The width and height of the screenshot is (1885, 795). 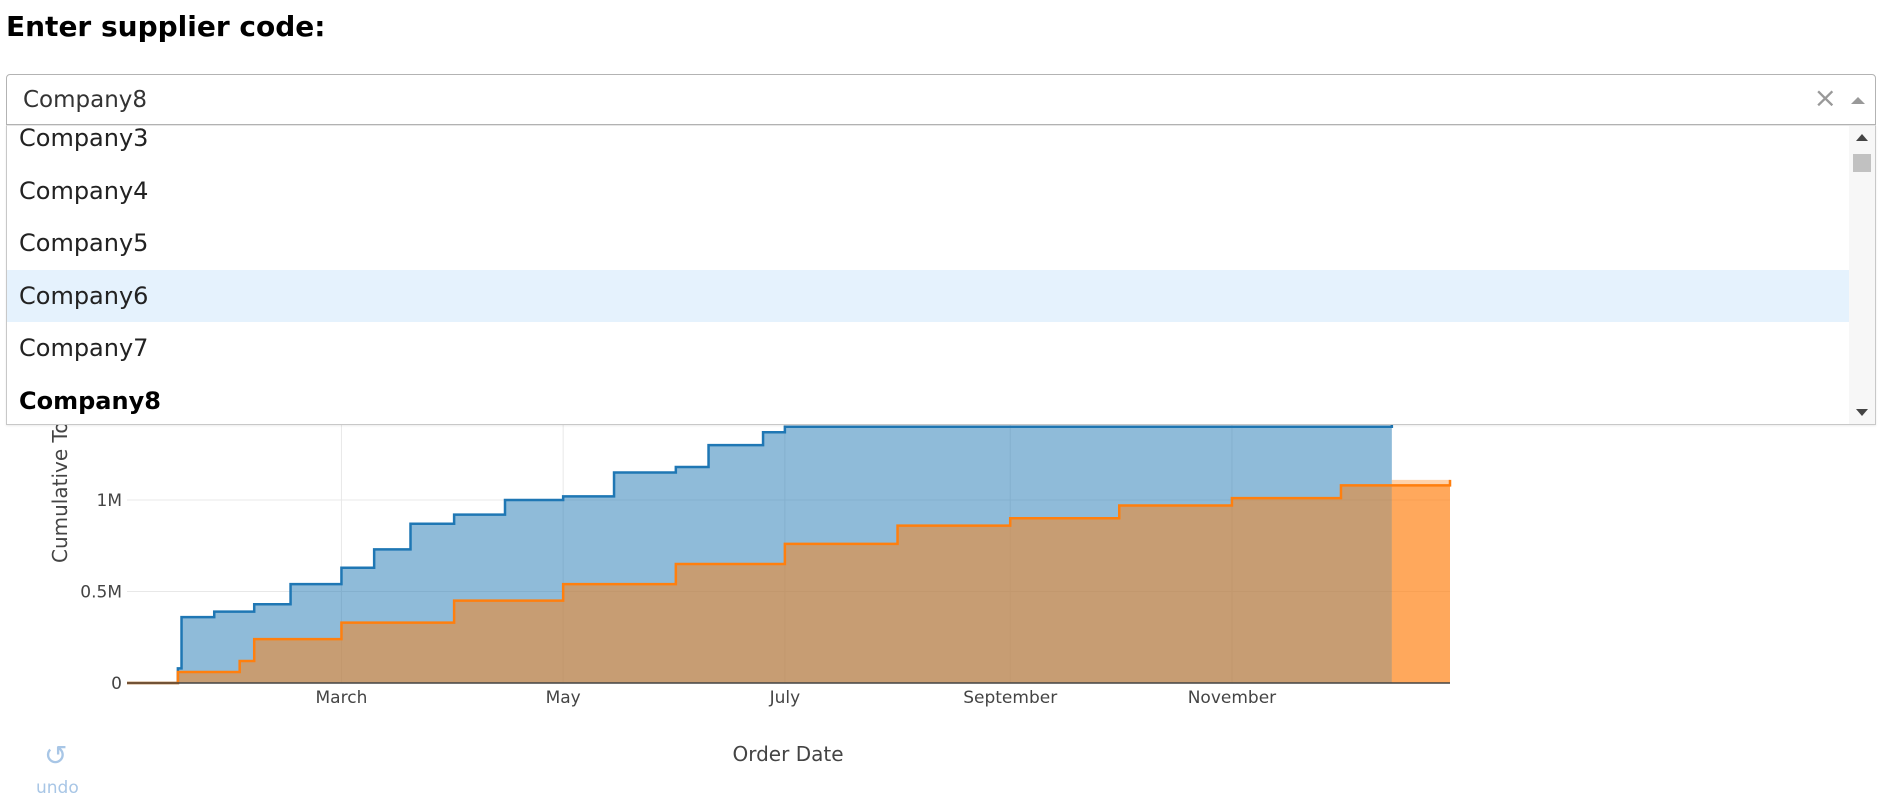 I want to click on scrollbar, so click(x=1862, y=275).